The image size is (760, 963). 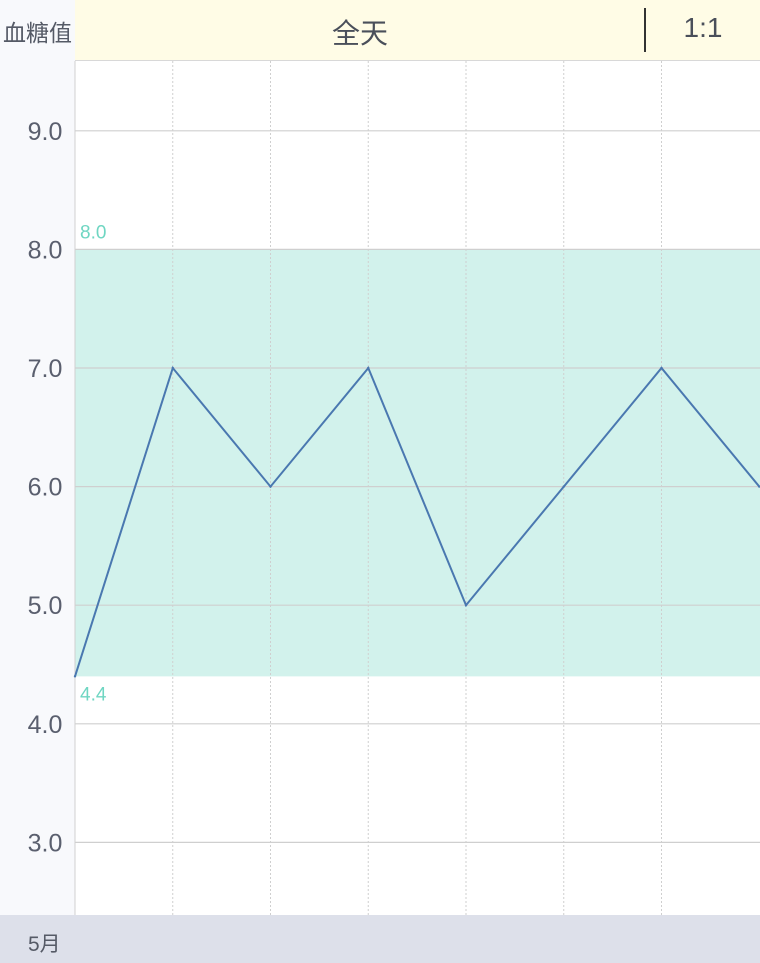 I want to click on y-tick-label: 8.0, so click(x=45, y=250).